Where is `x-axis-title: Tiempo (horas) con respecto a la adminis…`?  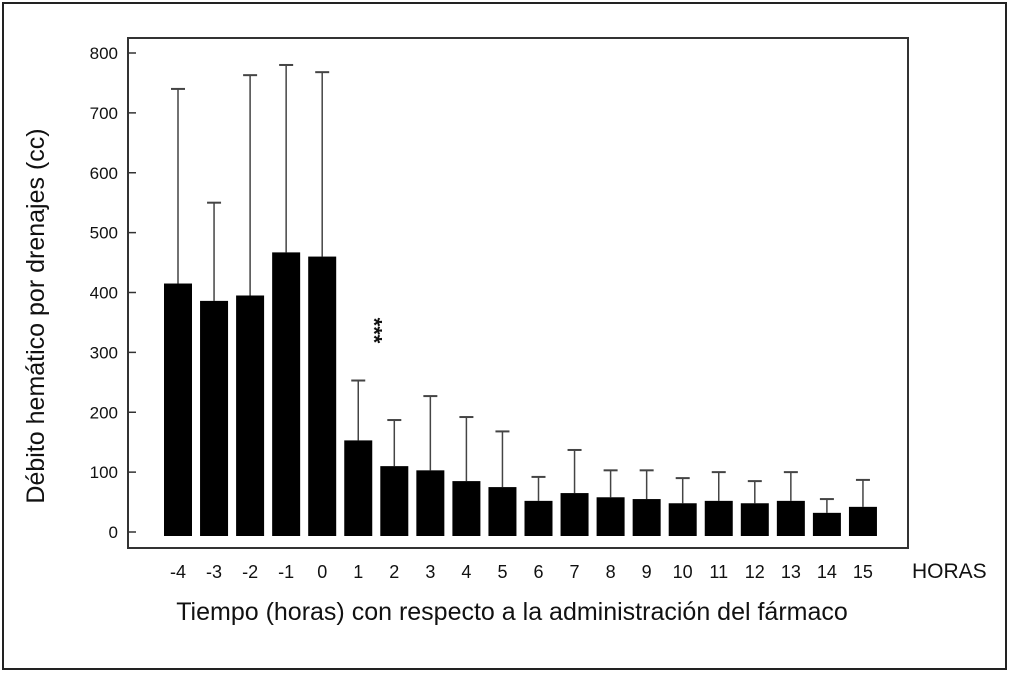 x-axis-title: Tiempo (horas) con respecto a la adminis… is located at coordinates (512, 612).